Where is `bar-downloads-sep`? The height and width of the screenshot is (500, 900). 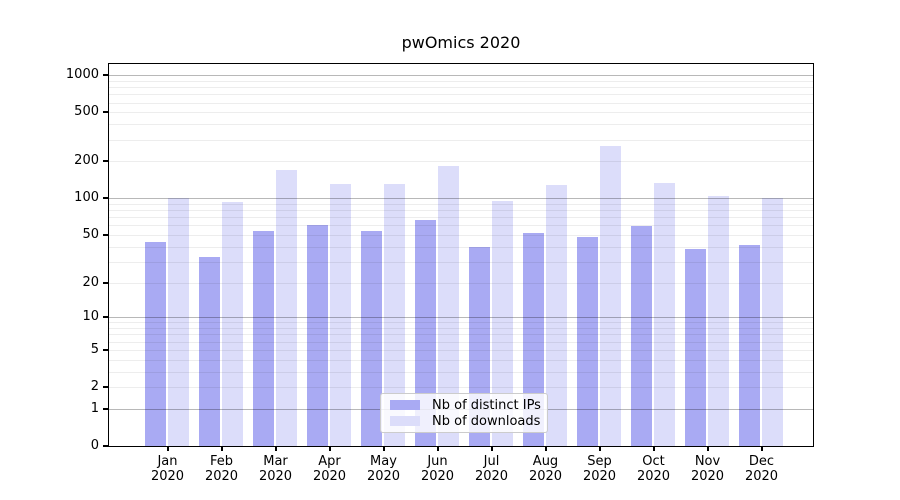
bar-downloads-sep is located at coordinates (610, 296).